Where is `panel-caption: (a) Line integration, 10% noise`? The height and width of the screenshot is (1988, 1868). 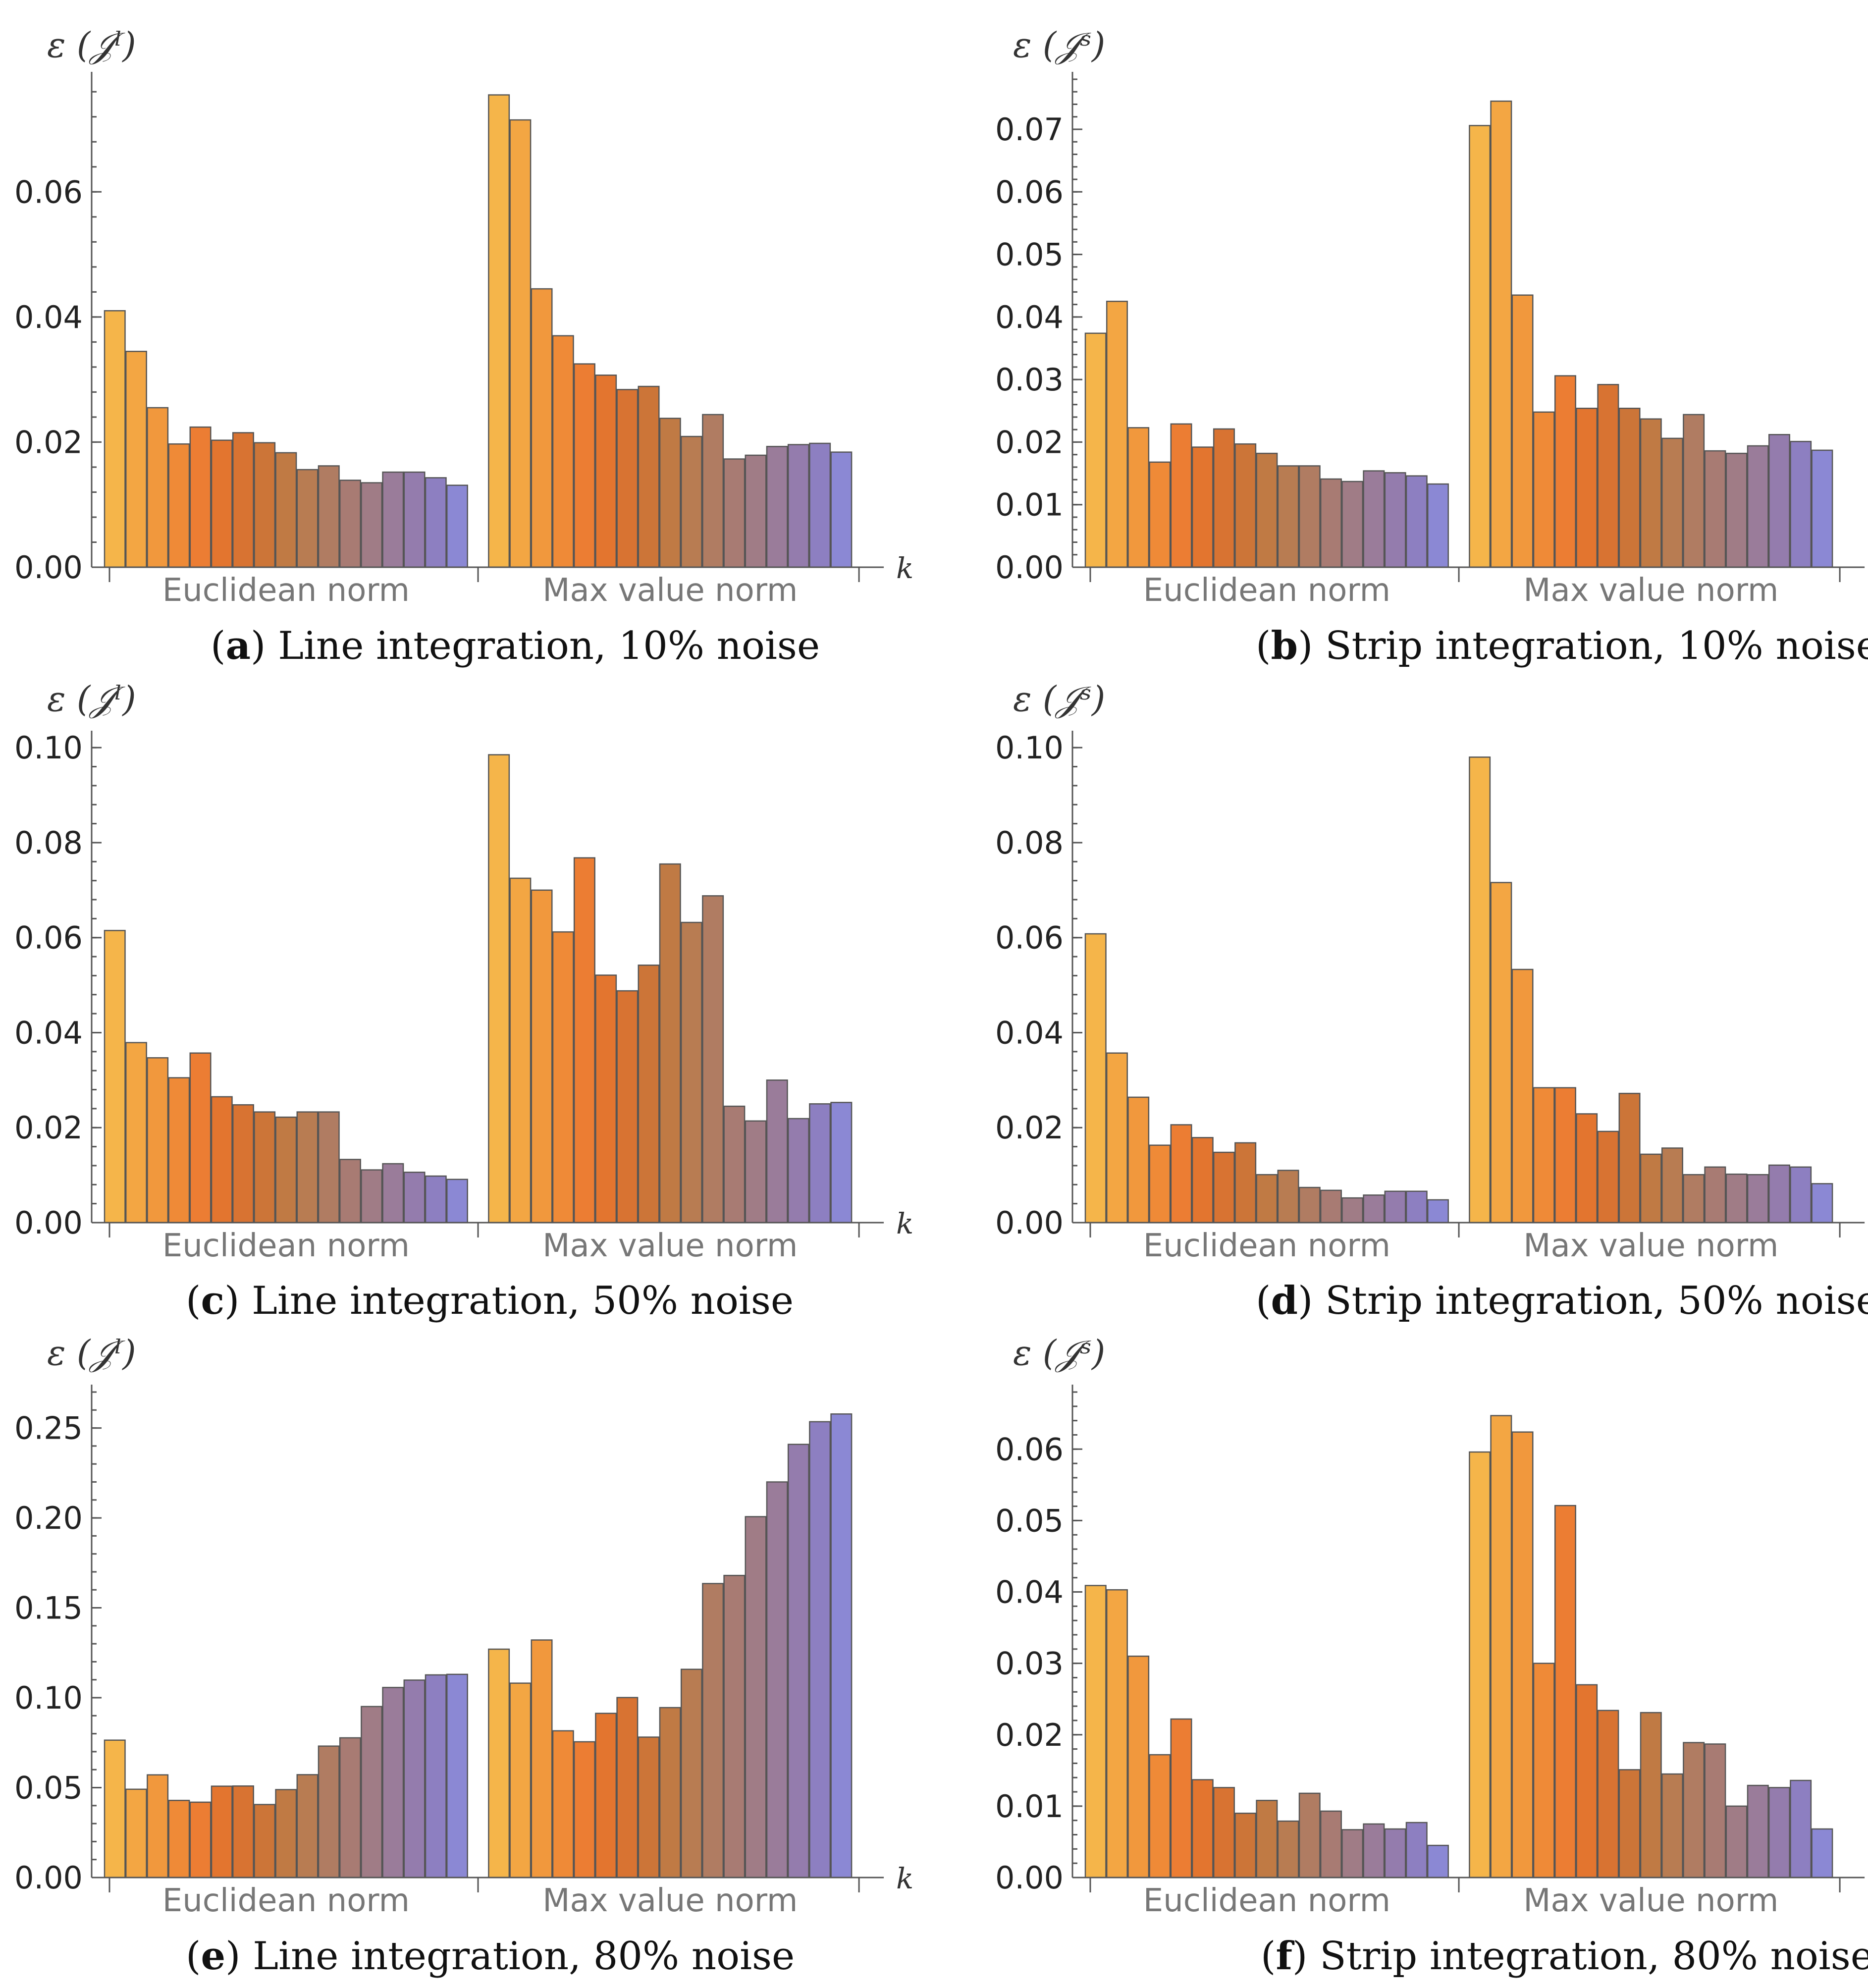
panel-caption: (a) Line integration, 10% noise is located at coordinates (515, 645).